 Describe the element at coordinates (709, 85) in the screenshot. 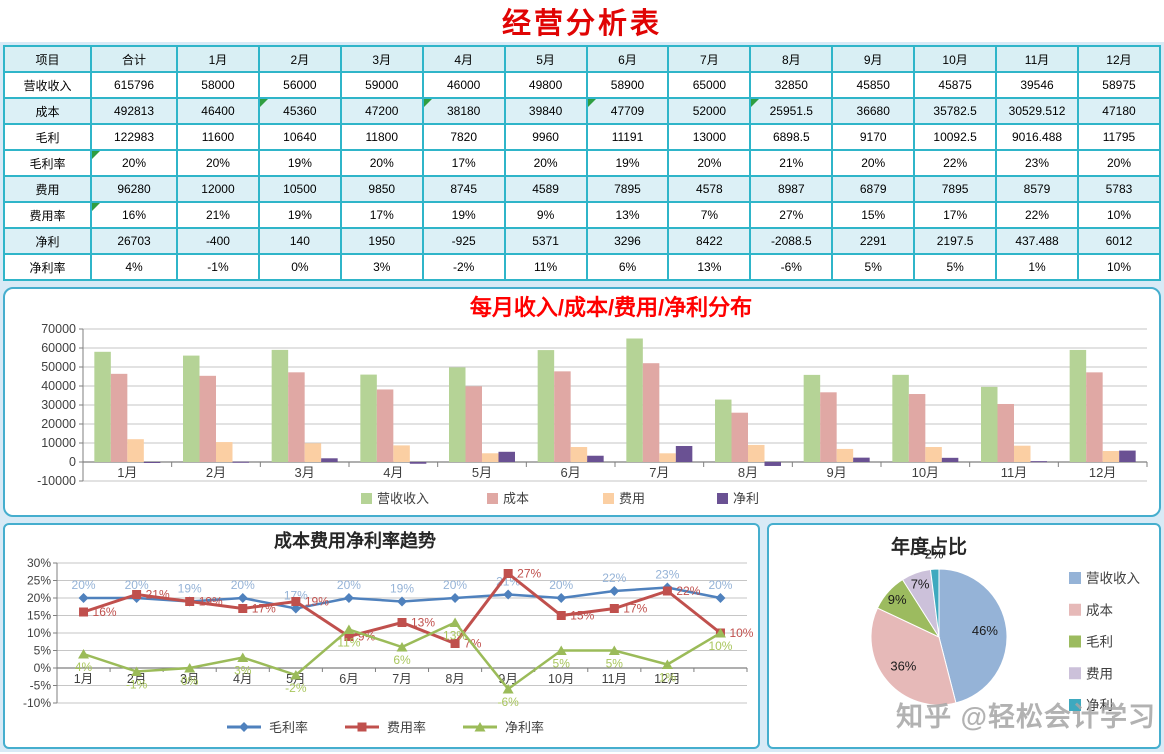

I see `table-cell: 65000` at that location.